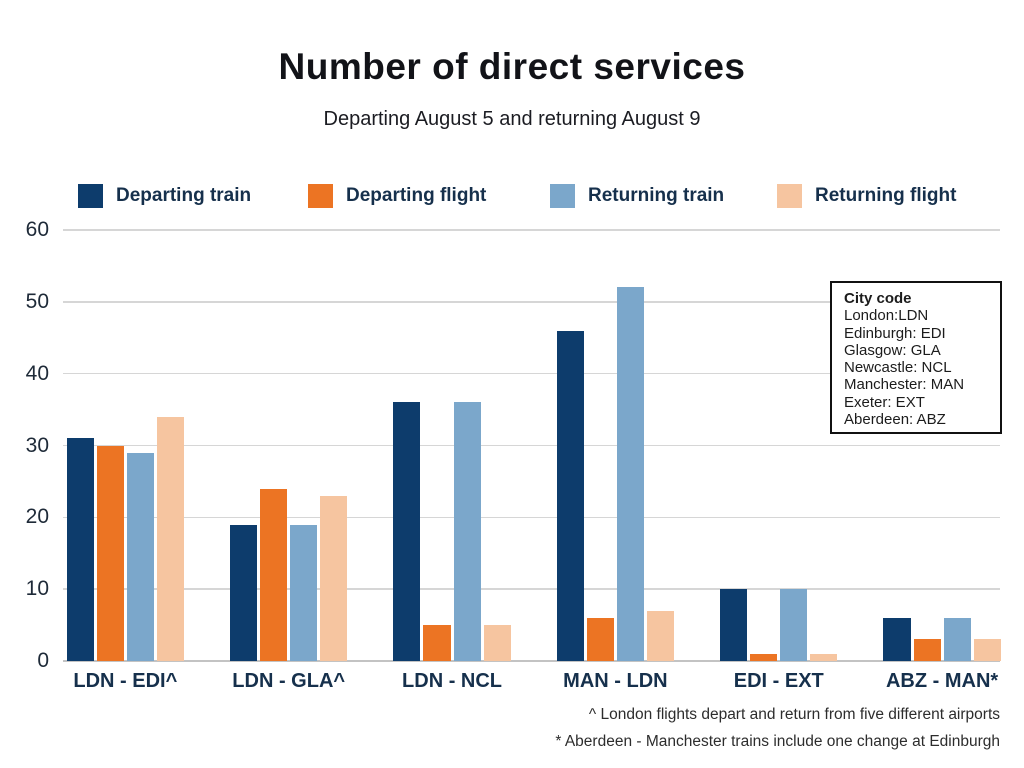 The width and height of the screenshot is (1024, 768). Describe the element at coordinates (898, 368) in the screenshot. I see `city-code-line: Newcastle: NCL` at that location.